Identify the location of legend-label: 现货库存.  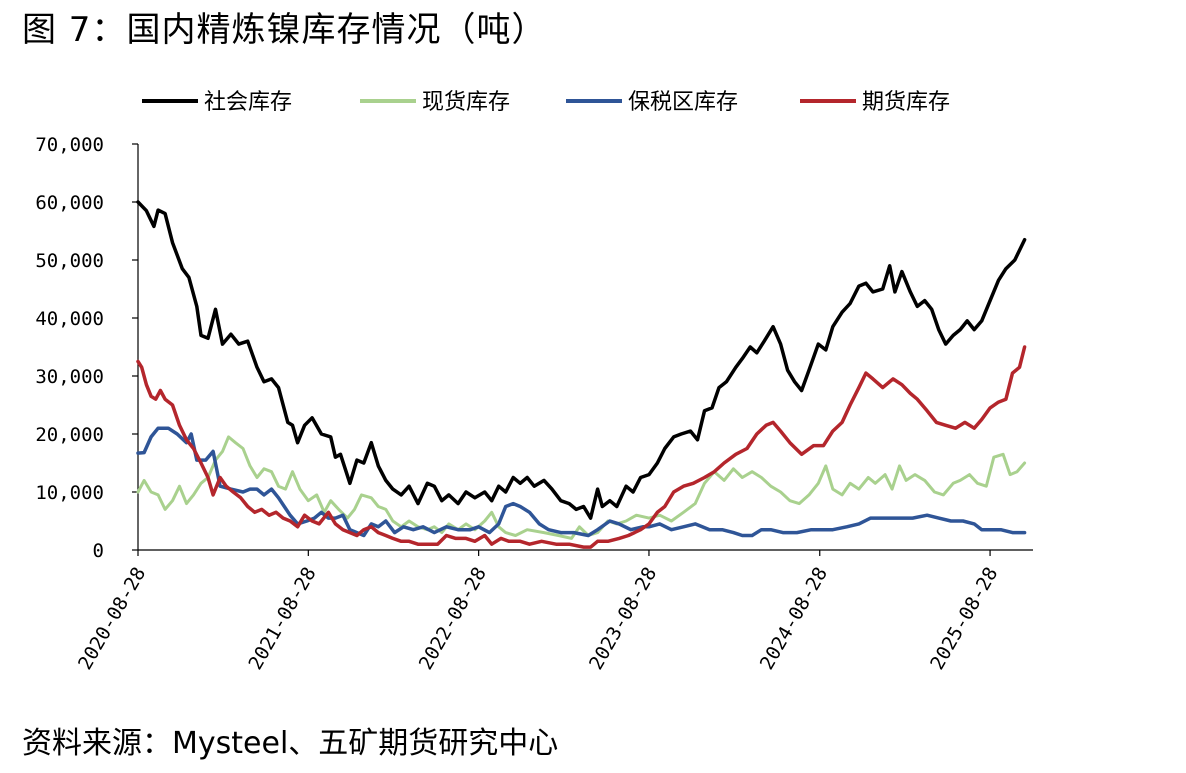
(466, 102).